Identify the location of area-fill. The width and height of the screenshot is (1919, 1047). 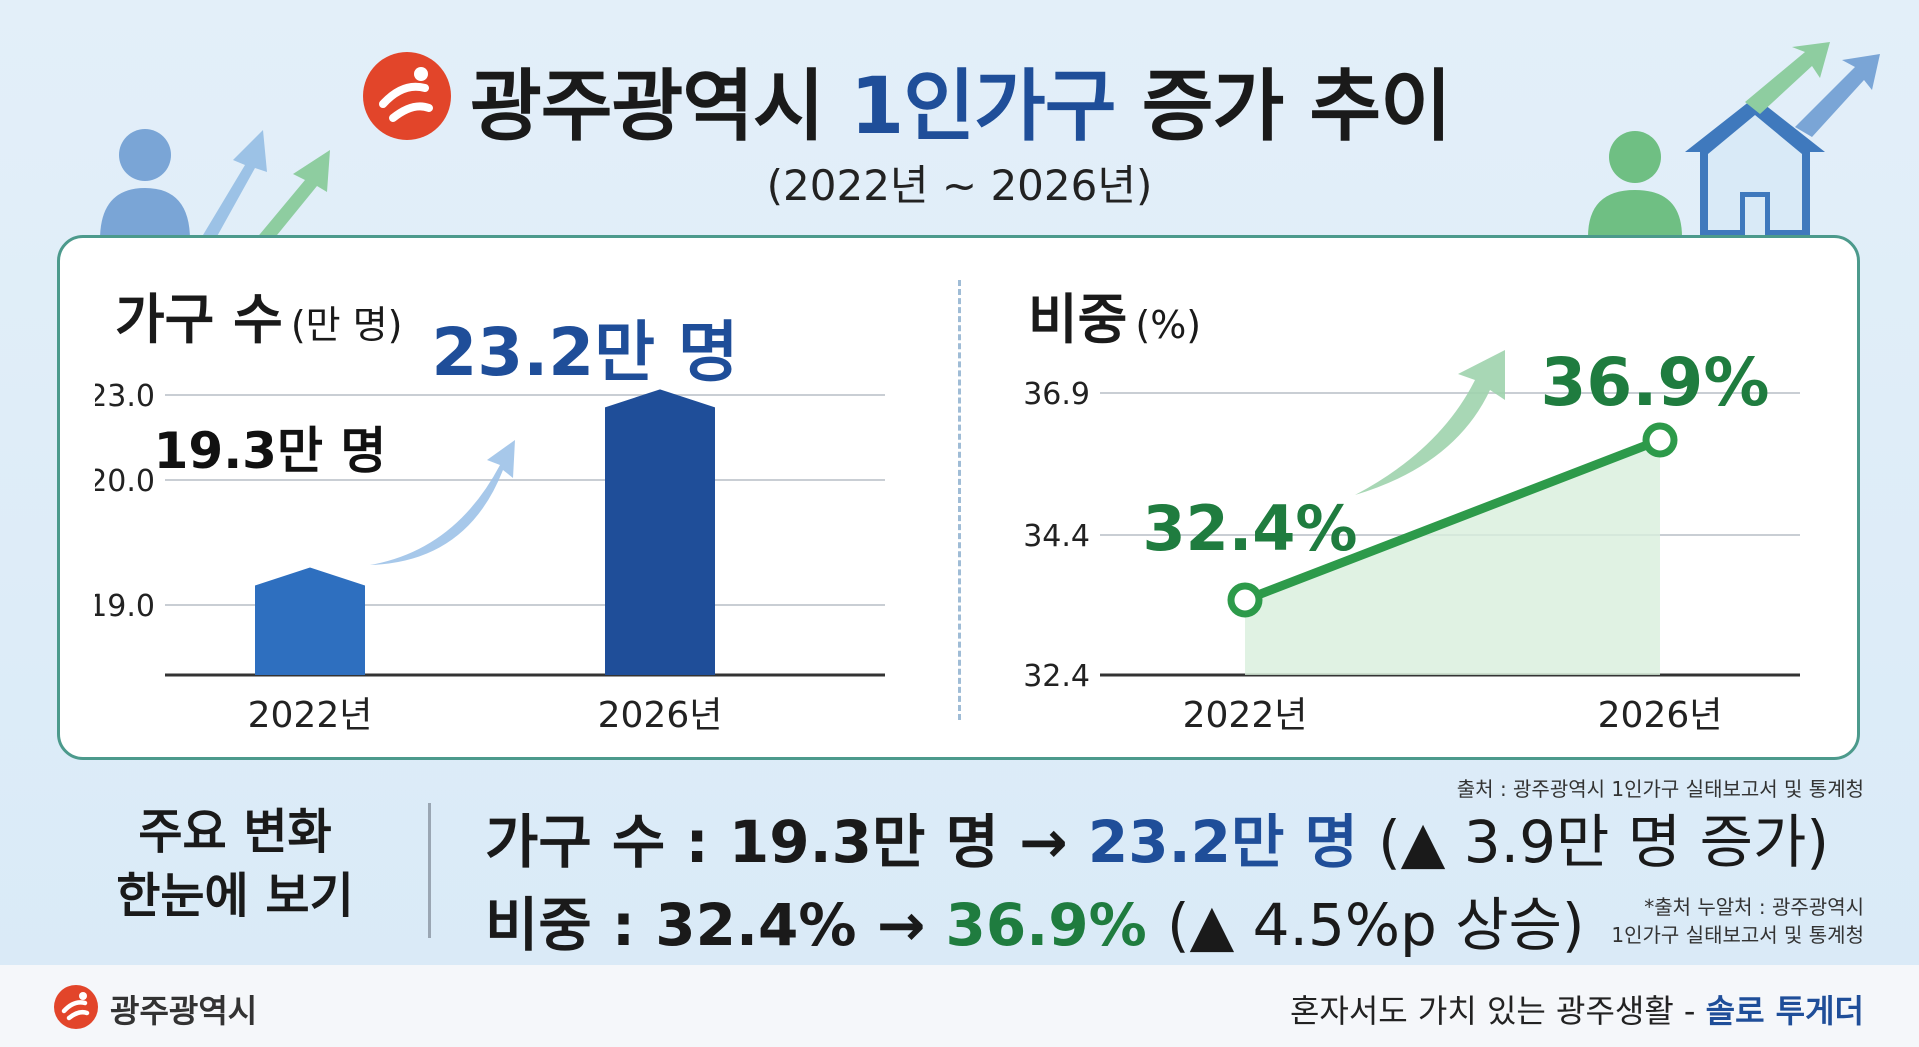
(1452, 557).